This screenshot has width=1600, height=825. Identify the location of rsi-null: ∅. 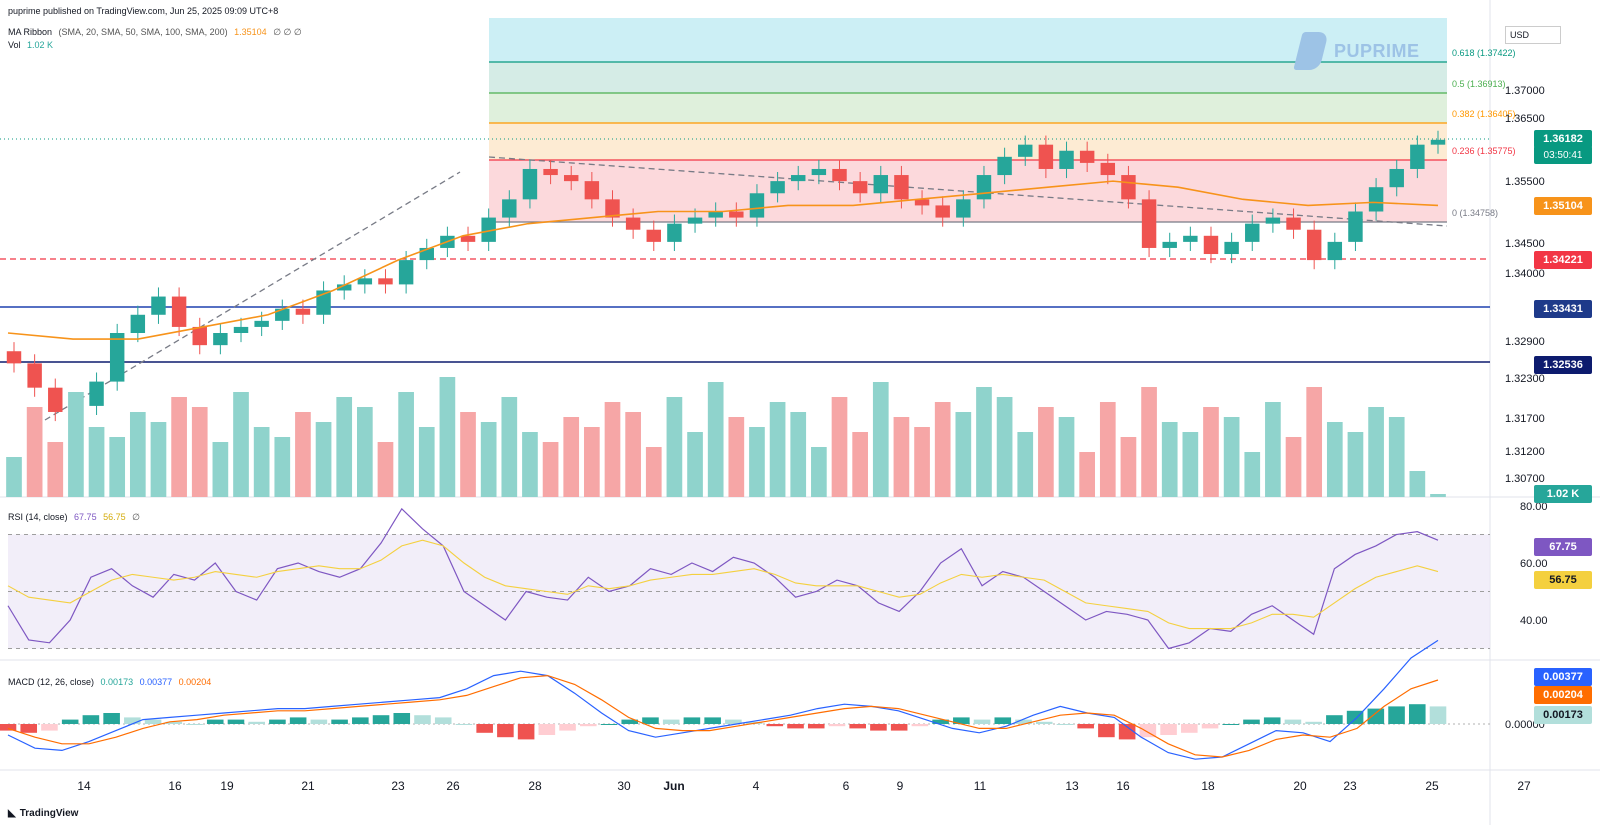
(136, 517).